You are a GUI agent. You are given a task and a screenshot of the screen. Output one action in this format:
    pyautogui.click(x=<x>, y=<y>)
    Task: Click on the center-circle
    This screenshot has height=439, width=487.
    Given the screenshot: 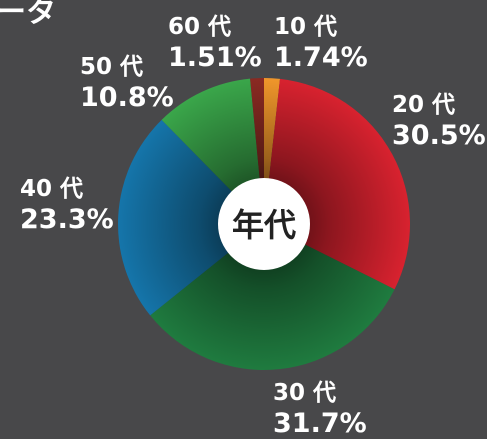 What is the action you would take?
    pyautogui.click(x=264, y=224)
    